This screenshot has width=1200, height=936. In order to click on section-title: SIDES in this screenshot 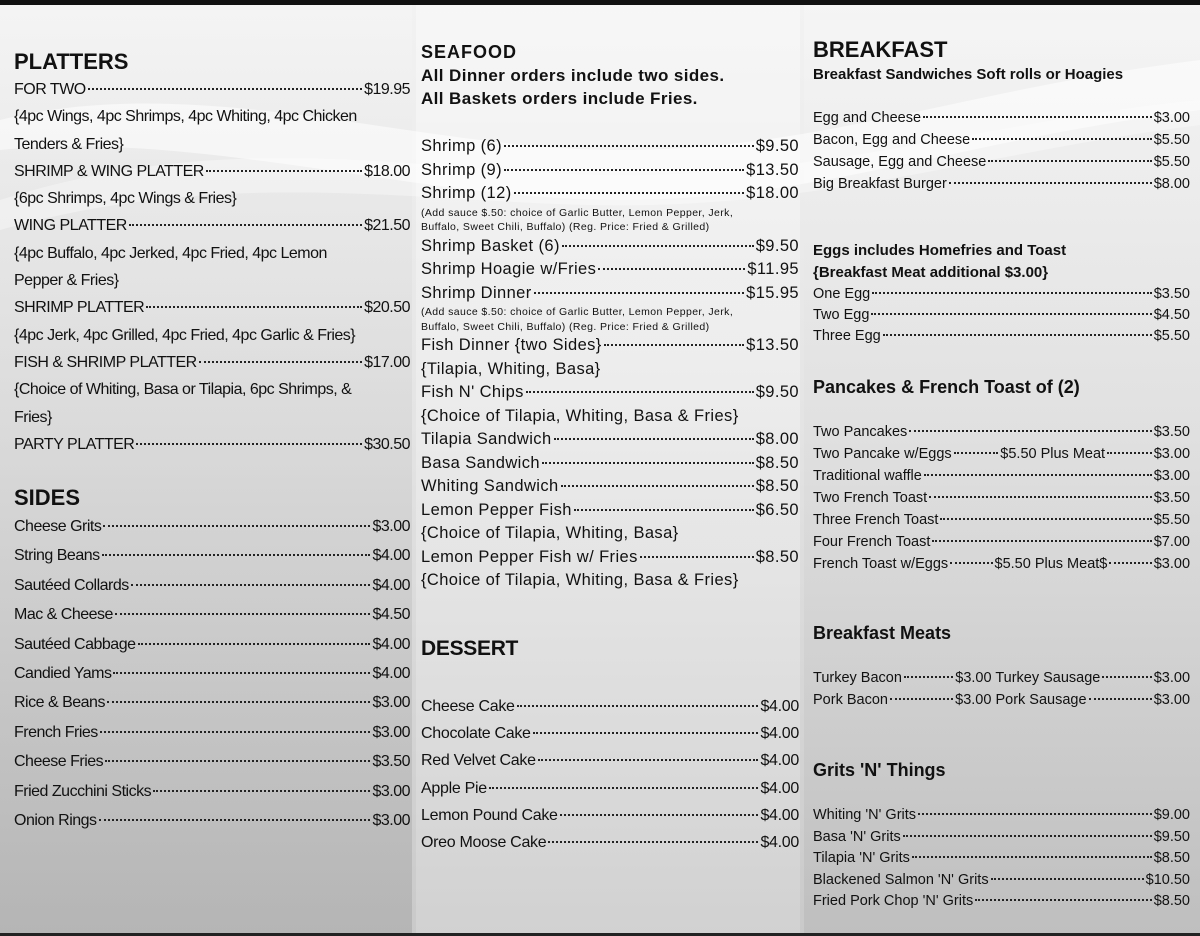, I will do `click(47, 497)`.